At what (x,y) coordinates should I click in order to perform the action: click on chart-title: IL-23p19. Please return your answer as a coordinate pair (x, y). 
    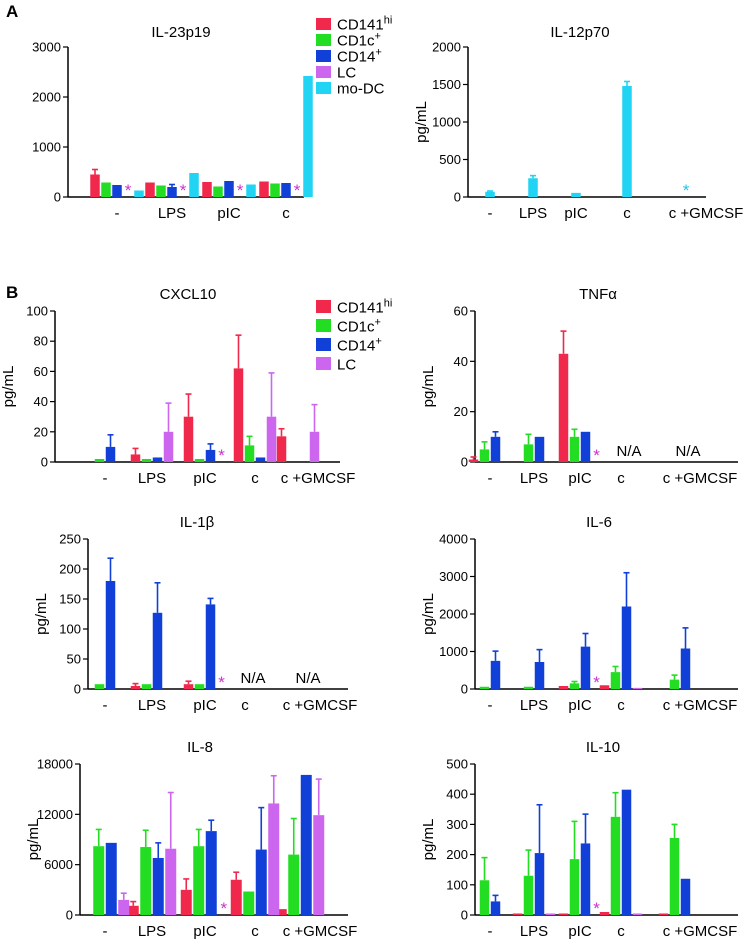
    Looking at the image, I should click on (180, 32).